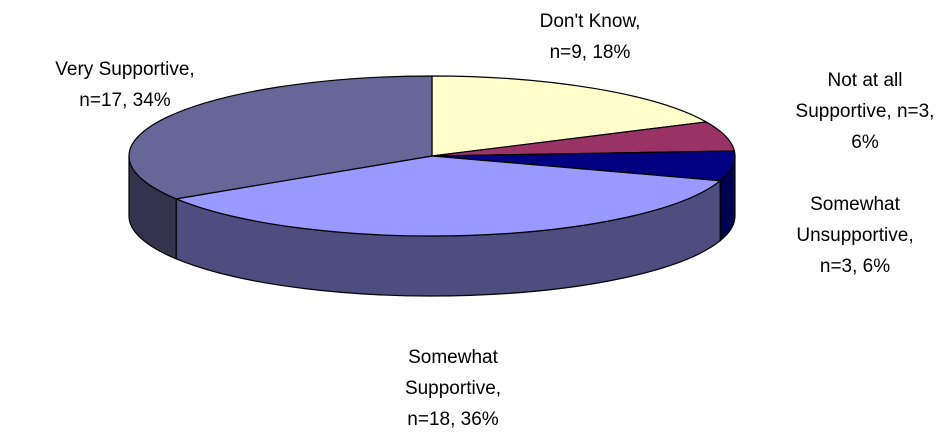  Describe the element at coordinates (865, 142) in the screenshot. I see `slice-label-line: 6%` at that location.